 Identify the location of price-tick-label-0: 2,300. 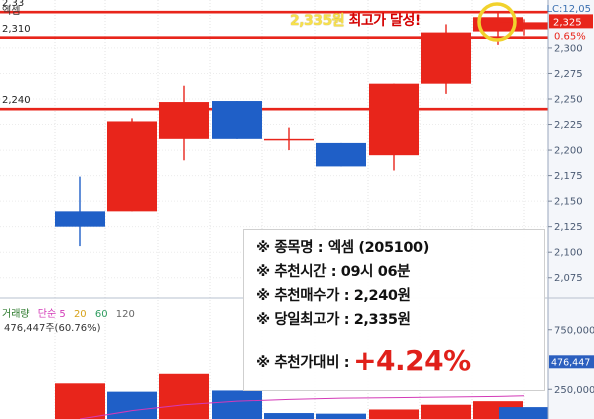
(568, 48).